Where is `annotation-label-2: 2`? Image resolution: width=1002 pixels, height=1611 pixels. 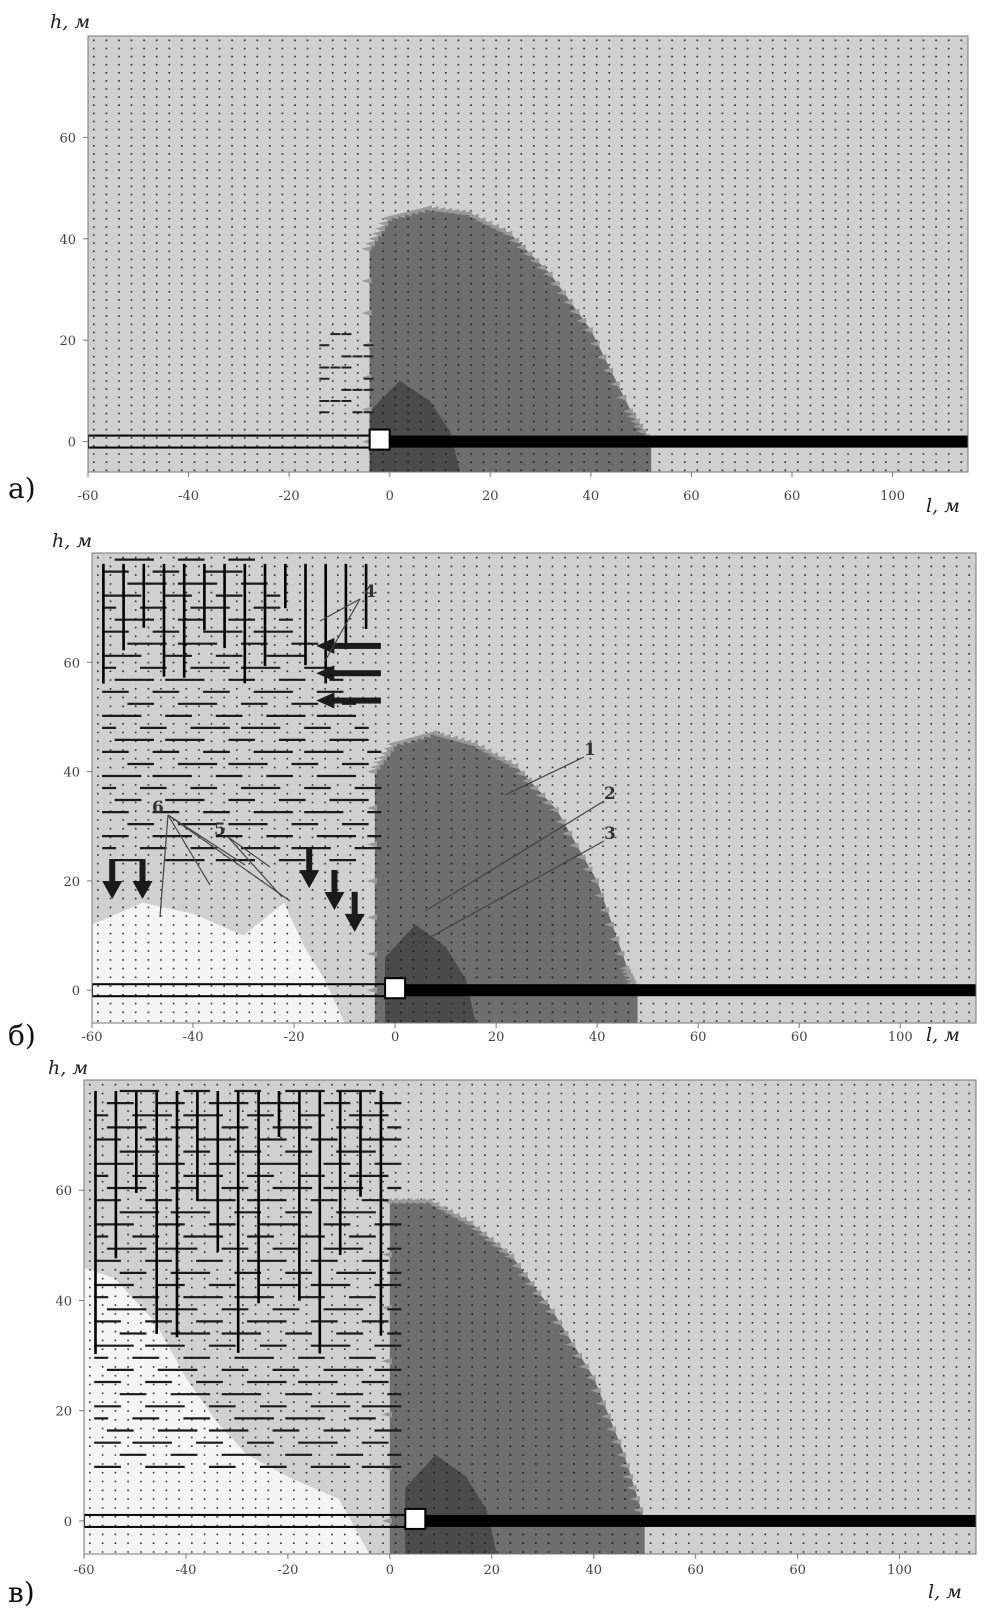 annotation-label-2: 2 is located at coordinates (610, 794).